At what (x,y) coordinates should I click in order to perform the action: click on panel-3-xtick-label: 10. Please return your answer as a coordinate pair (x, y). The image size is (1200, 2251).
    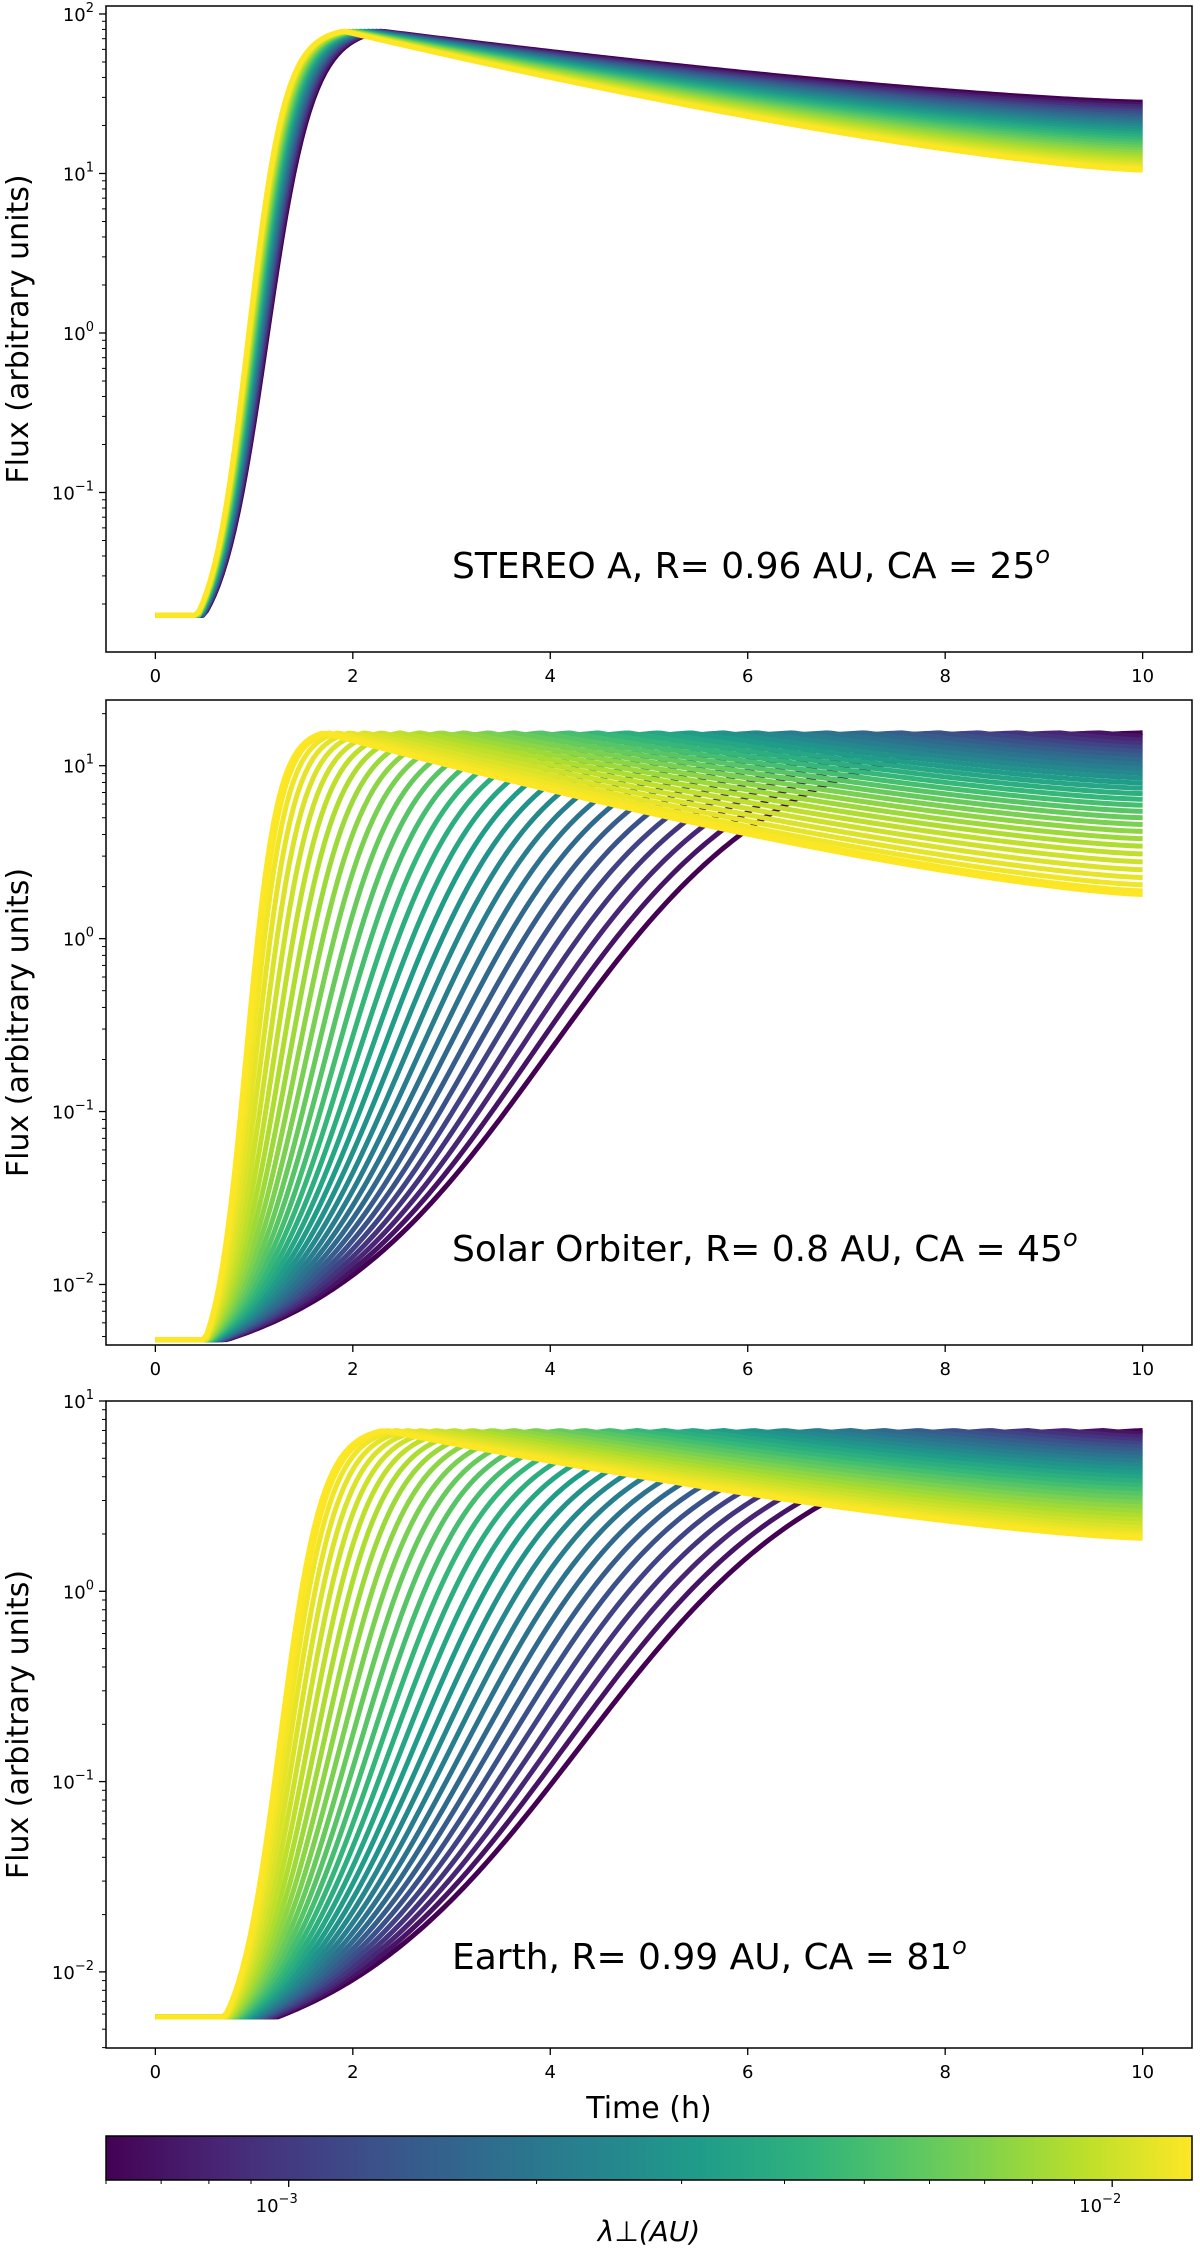
    Looking at the image, I should click on (1142, 2072).